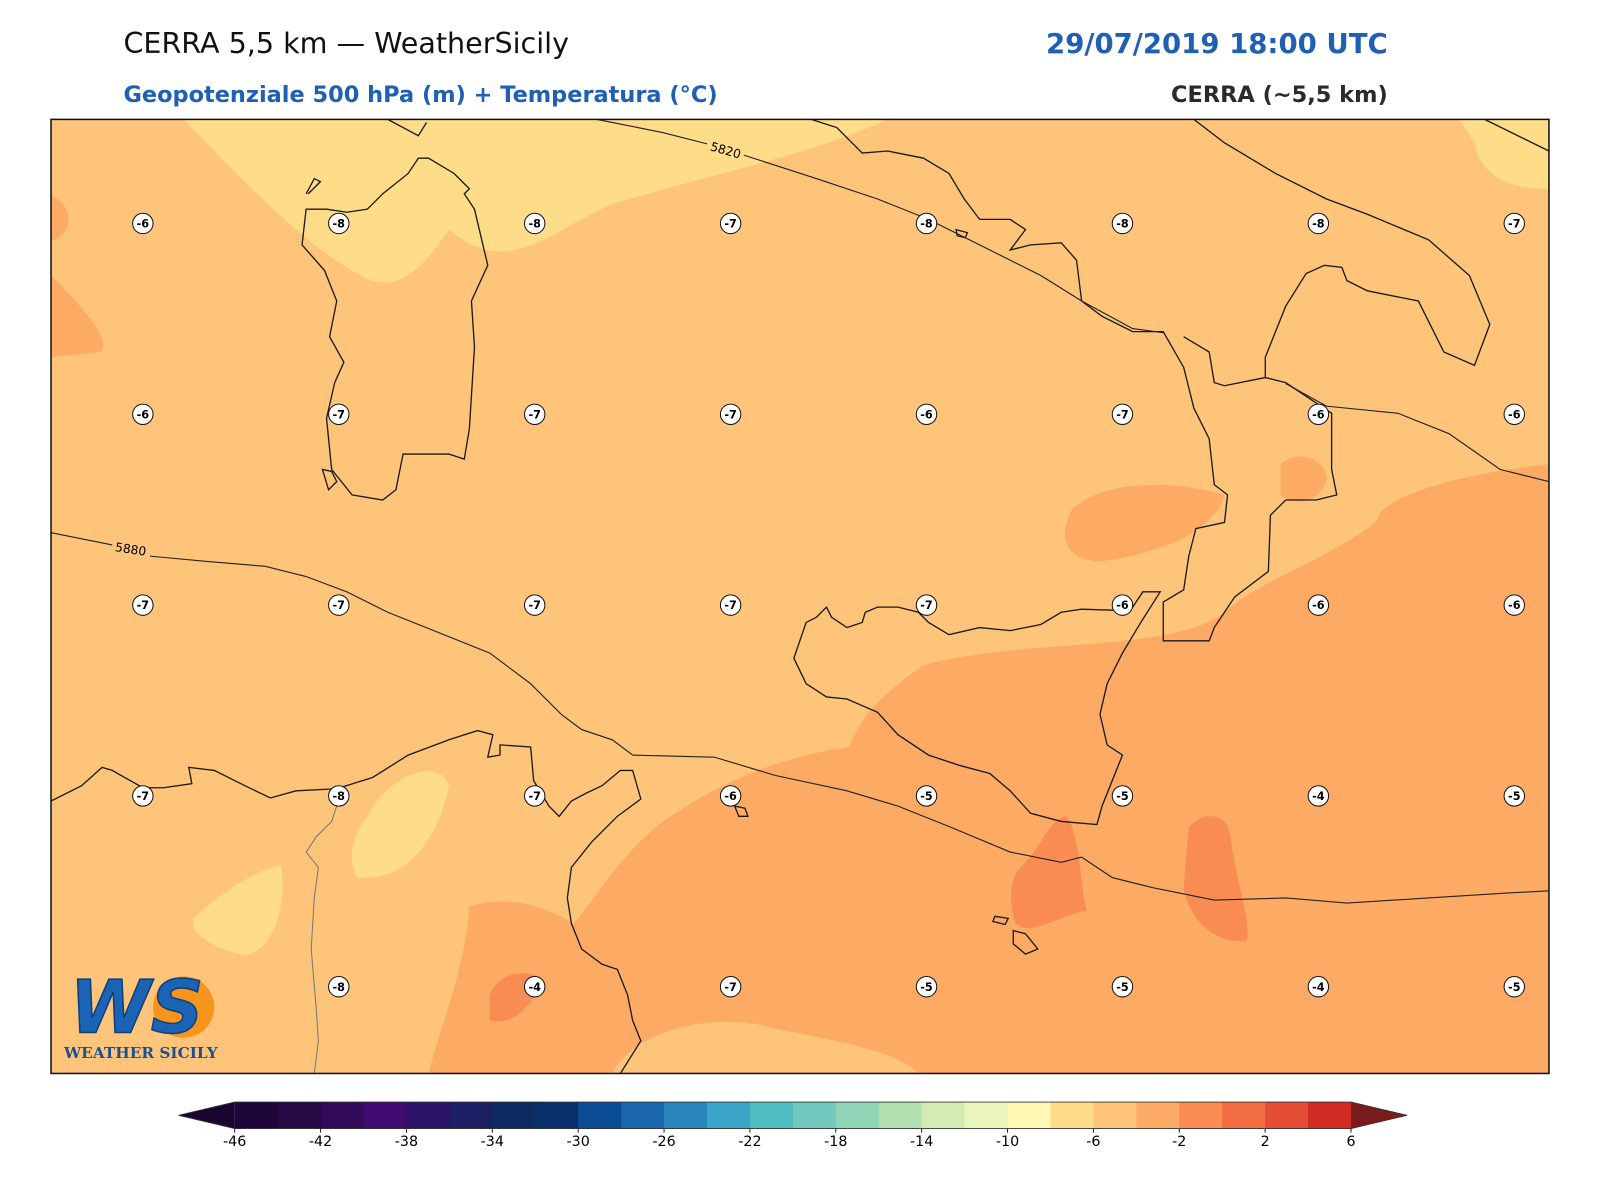  What do you see at coordinates (1217, 44) in the screenshot?
I see `datetime: 29/07/2019 18:00 UTC` at bounding box center [1217, 44].